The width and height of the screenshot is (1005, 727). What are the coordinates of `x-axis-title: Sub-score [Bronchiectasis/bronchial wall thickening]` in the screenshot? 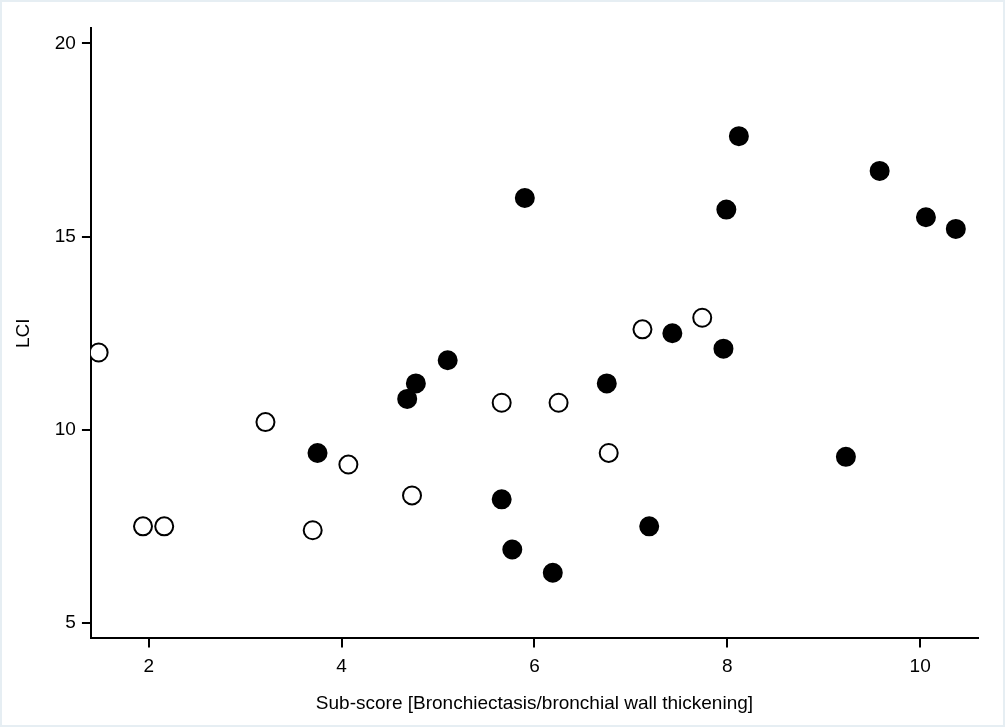 It's located at (534, 702).